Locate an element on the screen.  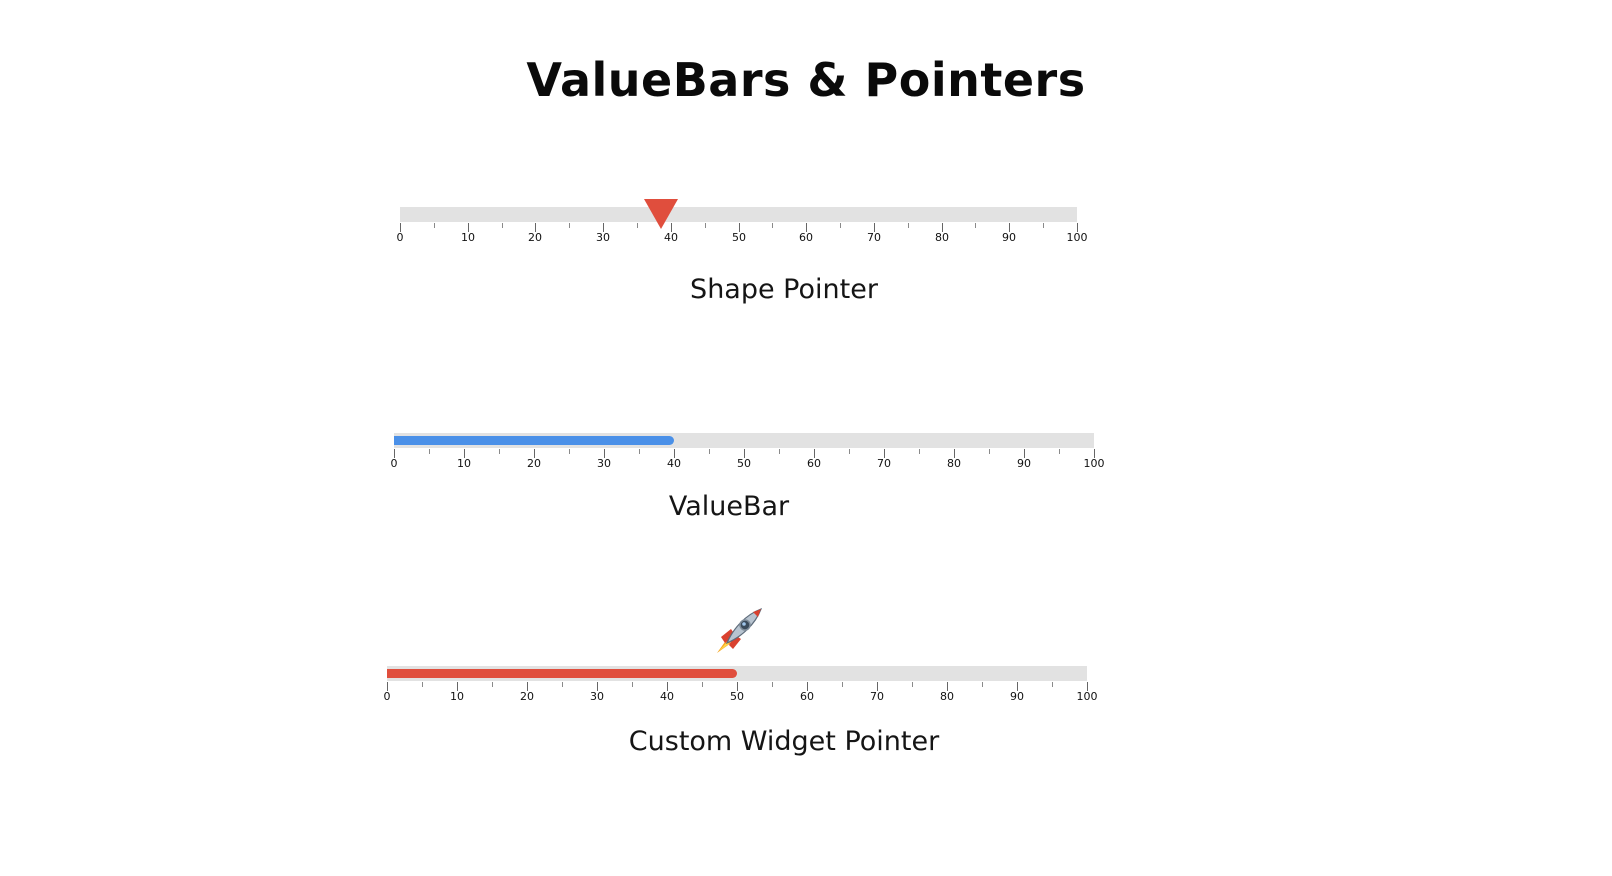
value-bar-caption: ValueBar is located at coordinates (729, 506).